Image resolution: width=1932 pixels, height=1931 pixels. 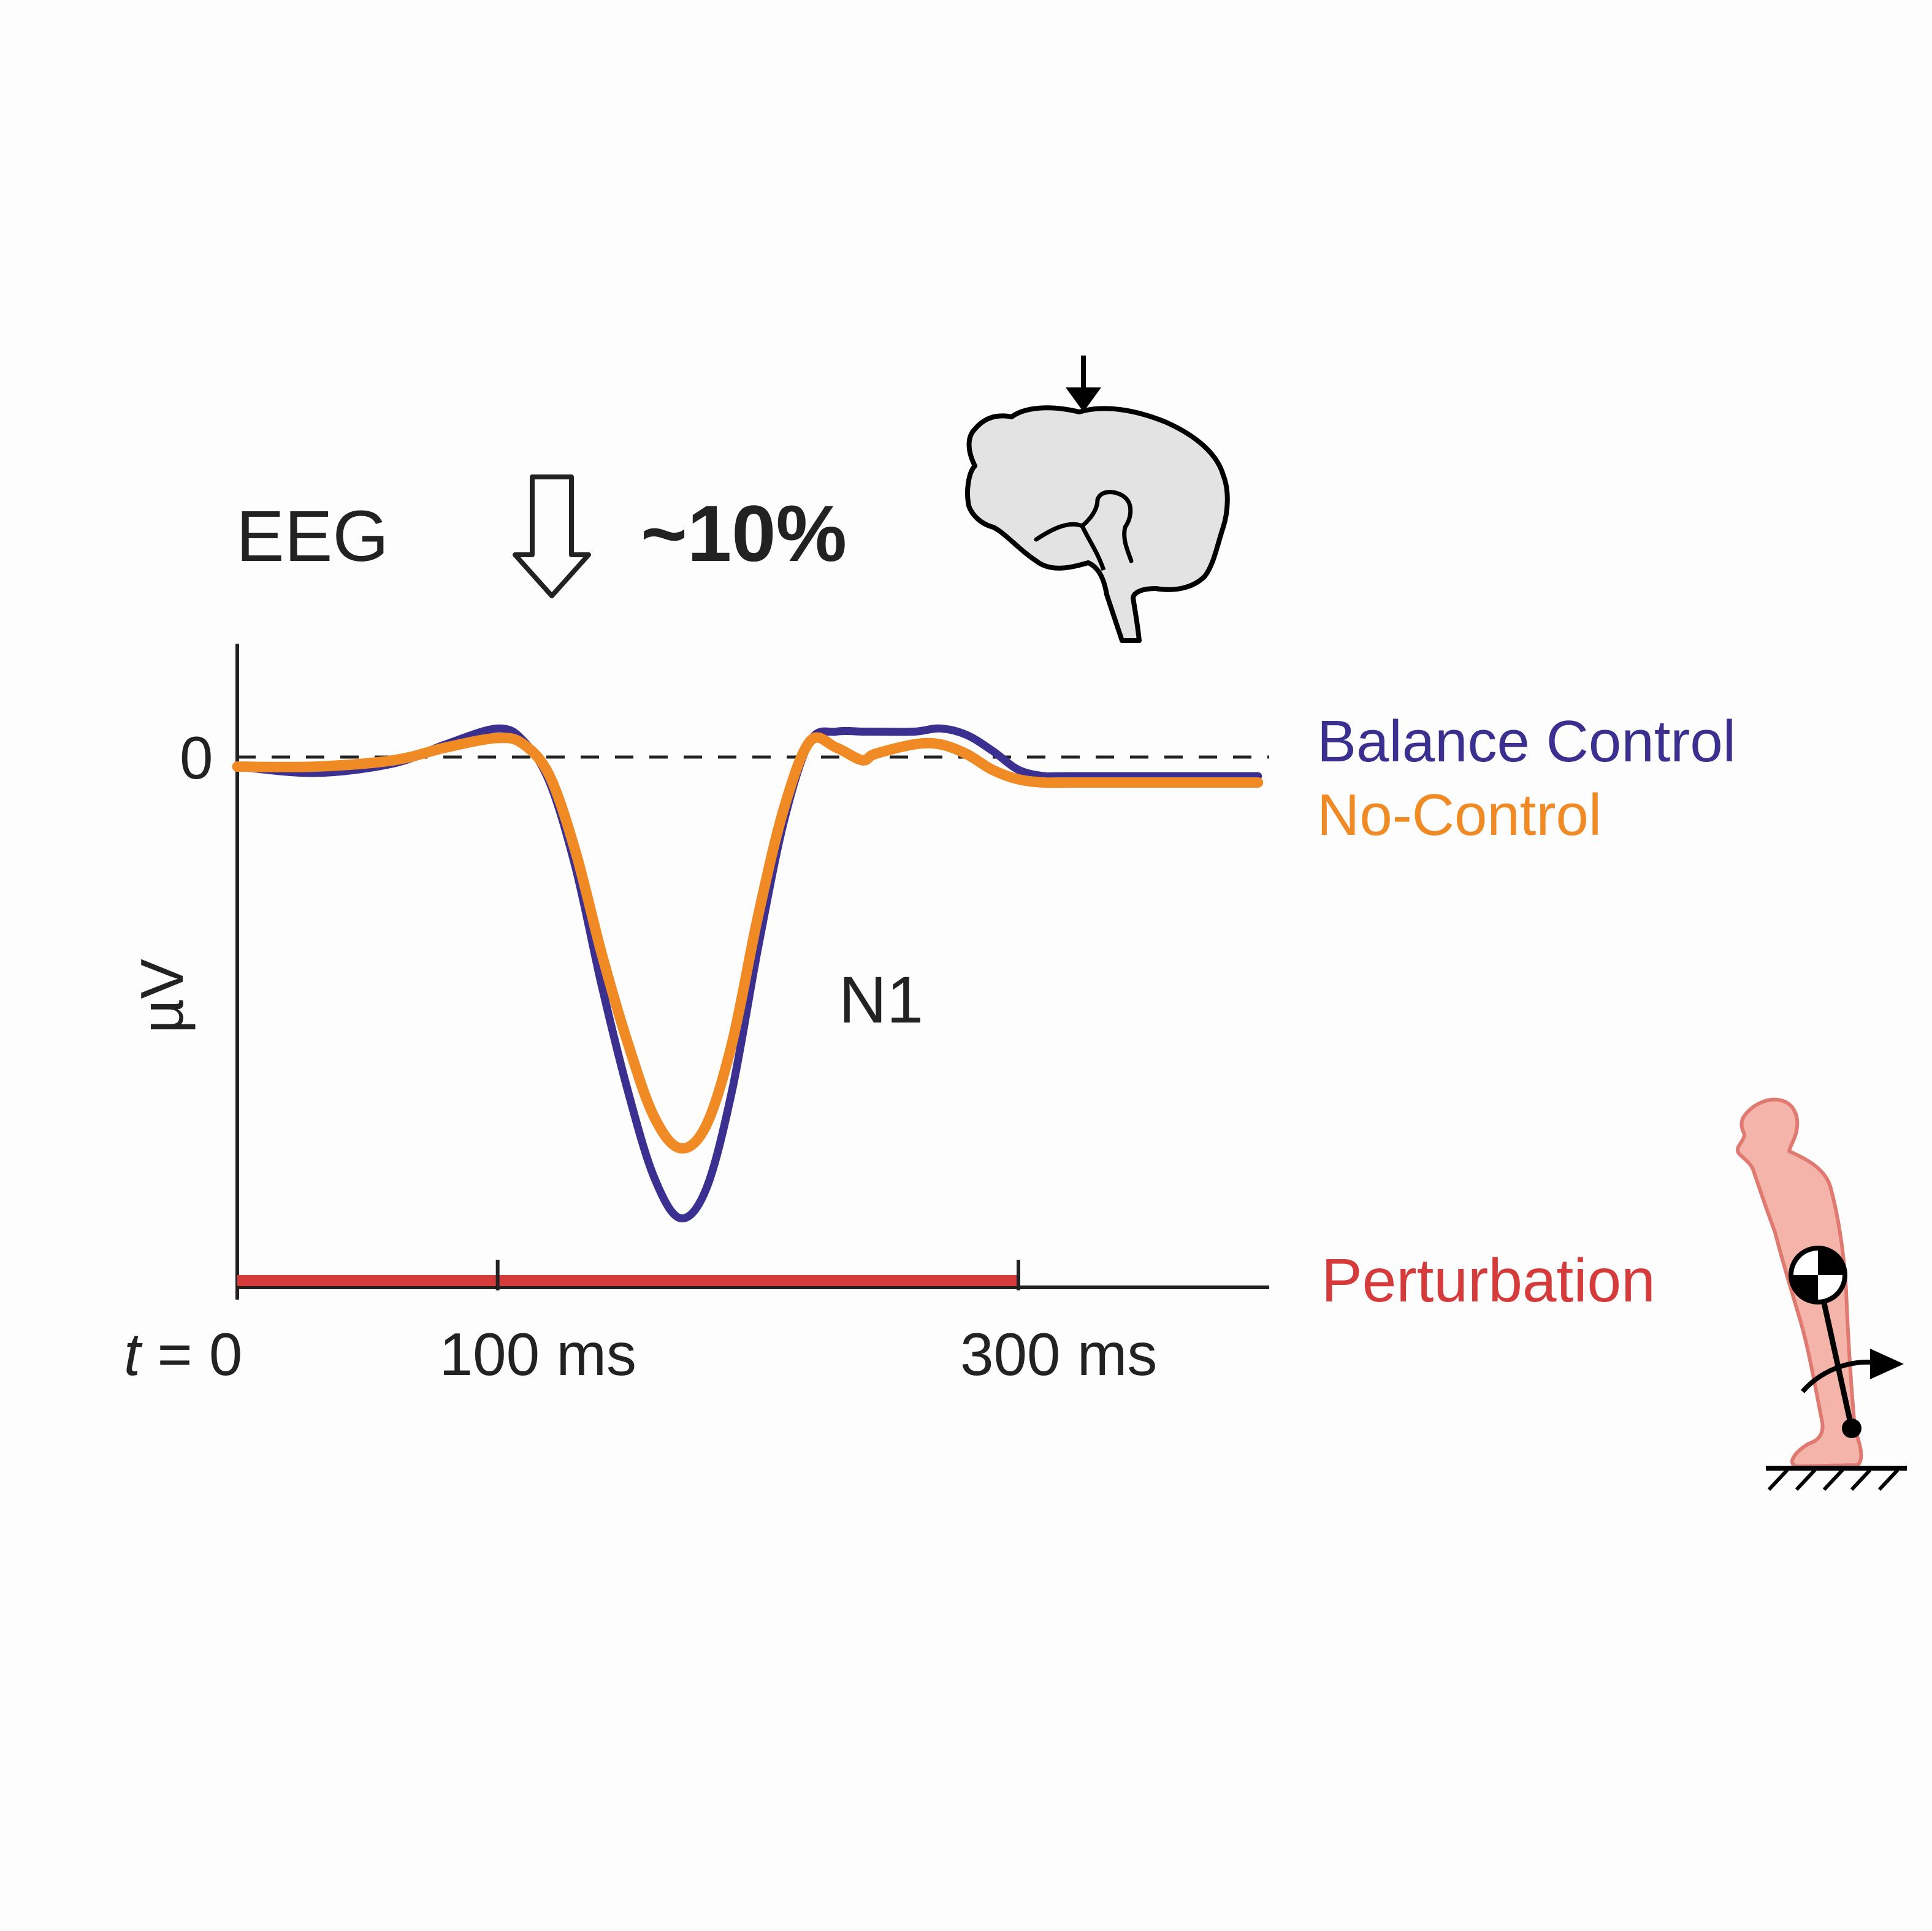 I want to click on y-axis-label: µV, so click(x=162, y=996).